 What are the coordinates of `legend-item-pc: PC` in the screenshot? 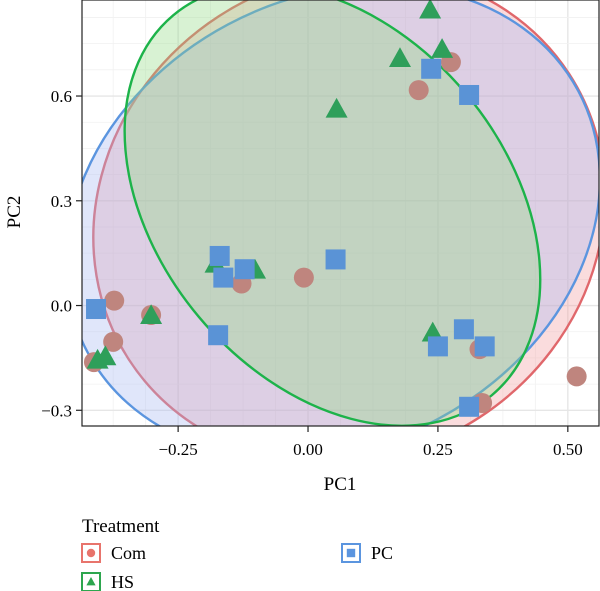 It's located at (367, 553).